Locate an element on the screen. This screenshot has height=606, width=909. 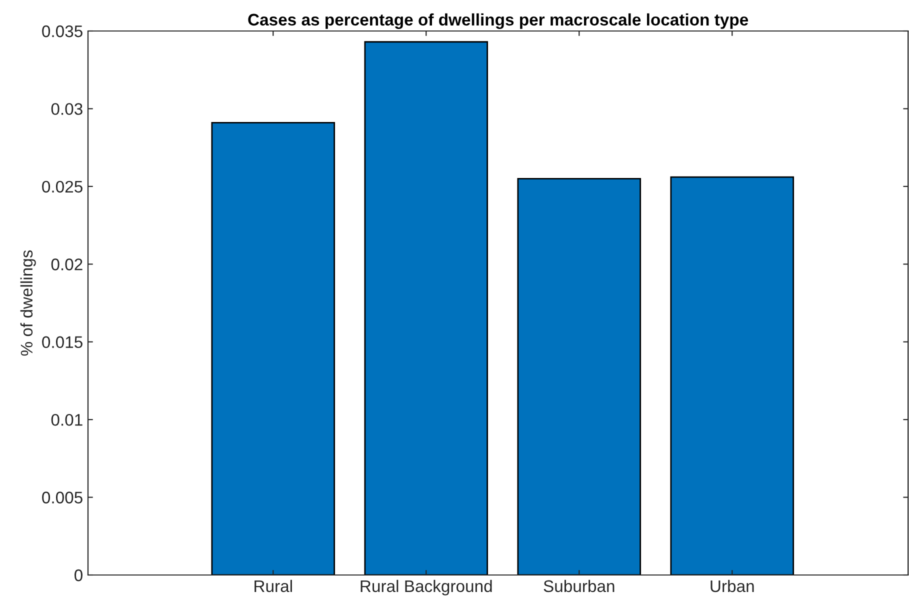
y-tick-label: 0.005 is located at coordinates (62, 498).